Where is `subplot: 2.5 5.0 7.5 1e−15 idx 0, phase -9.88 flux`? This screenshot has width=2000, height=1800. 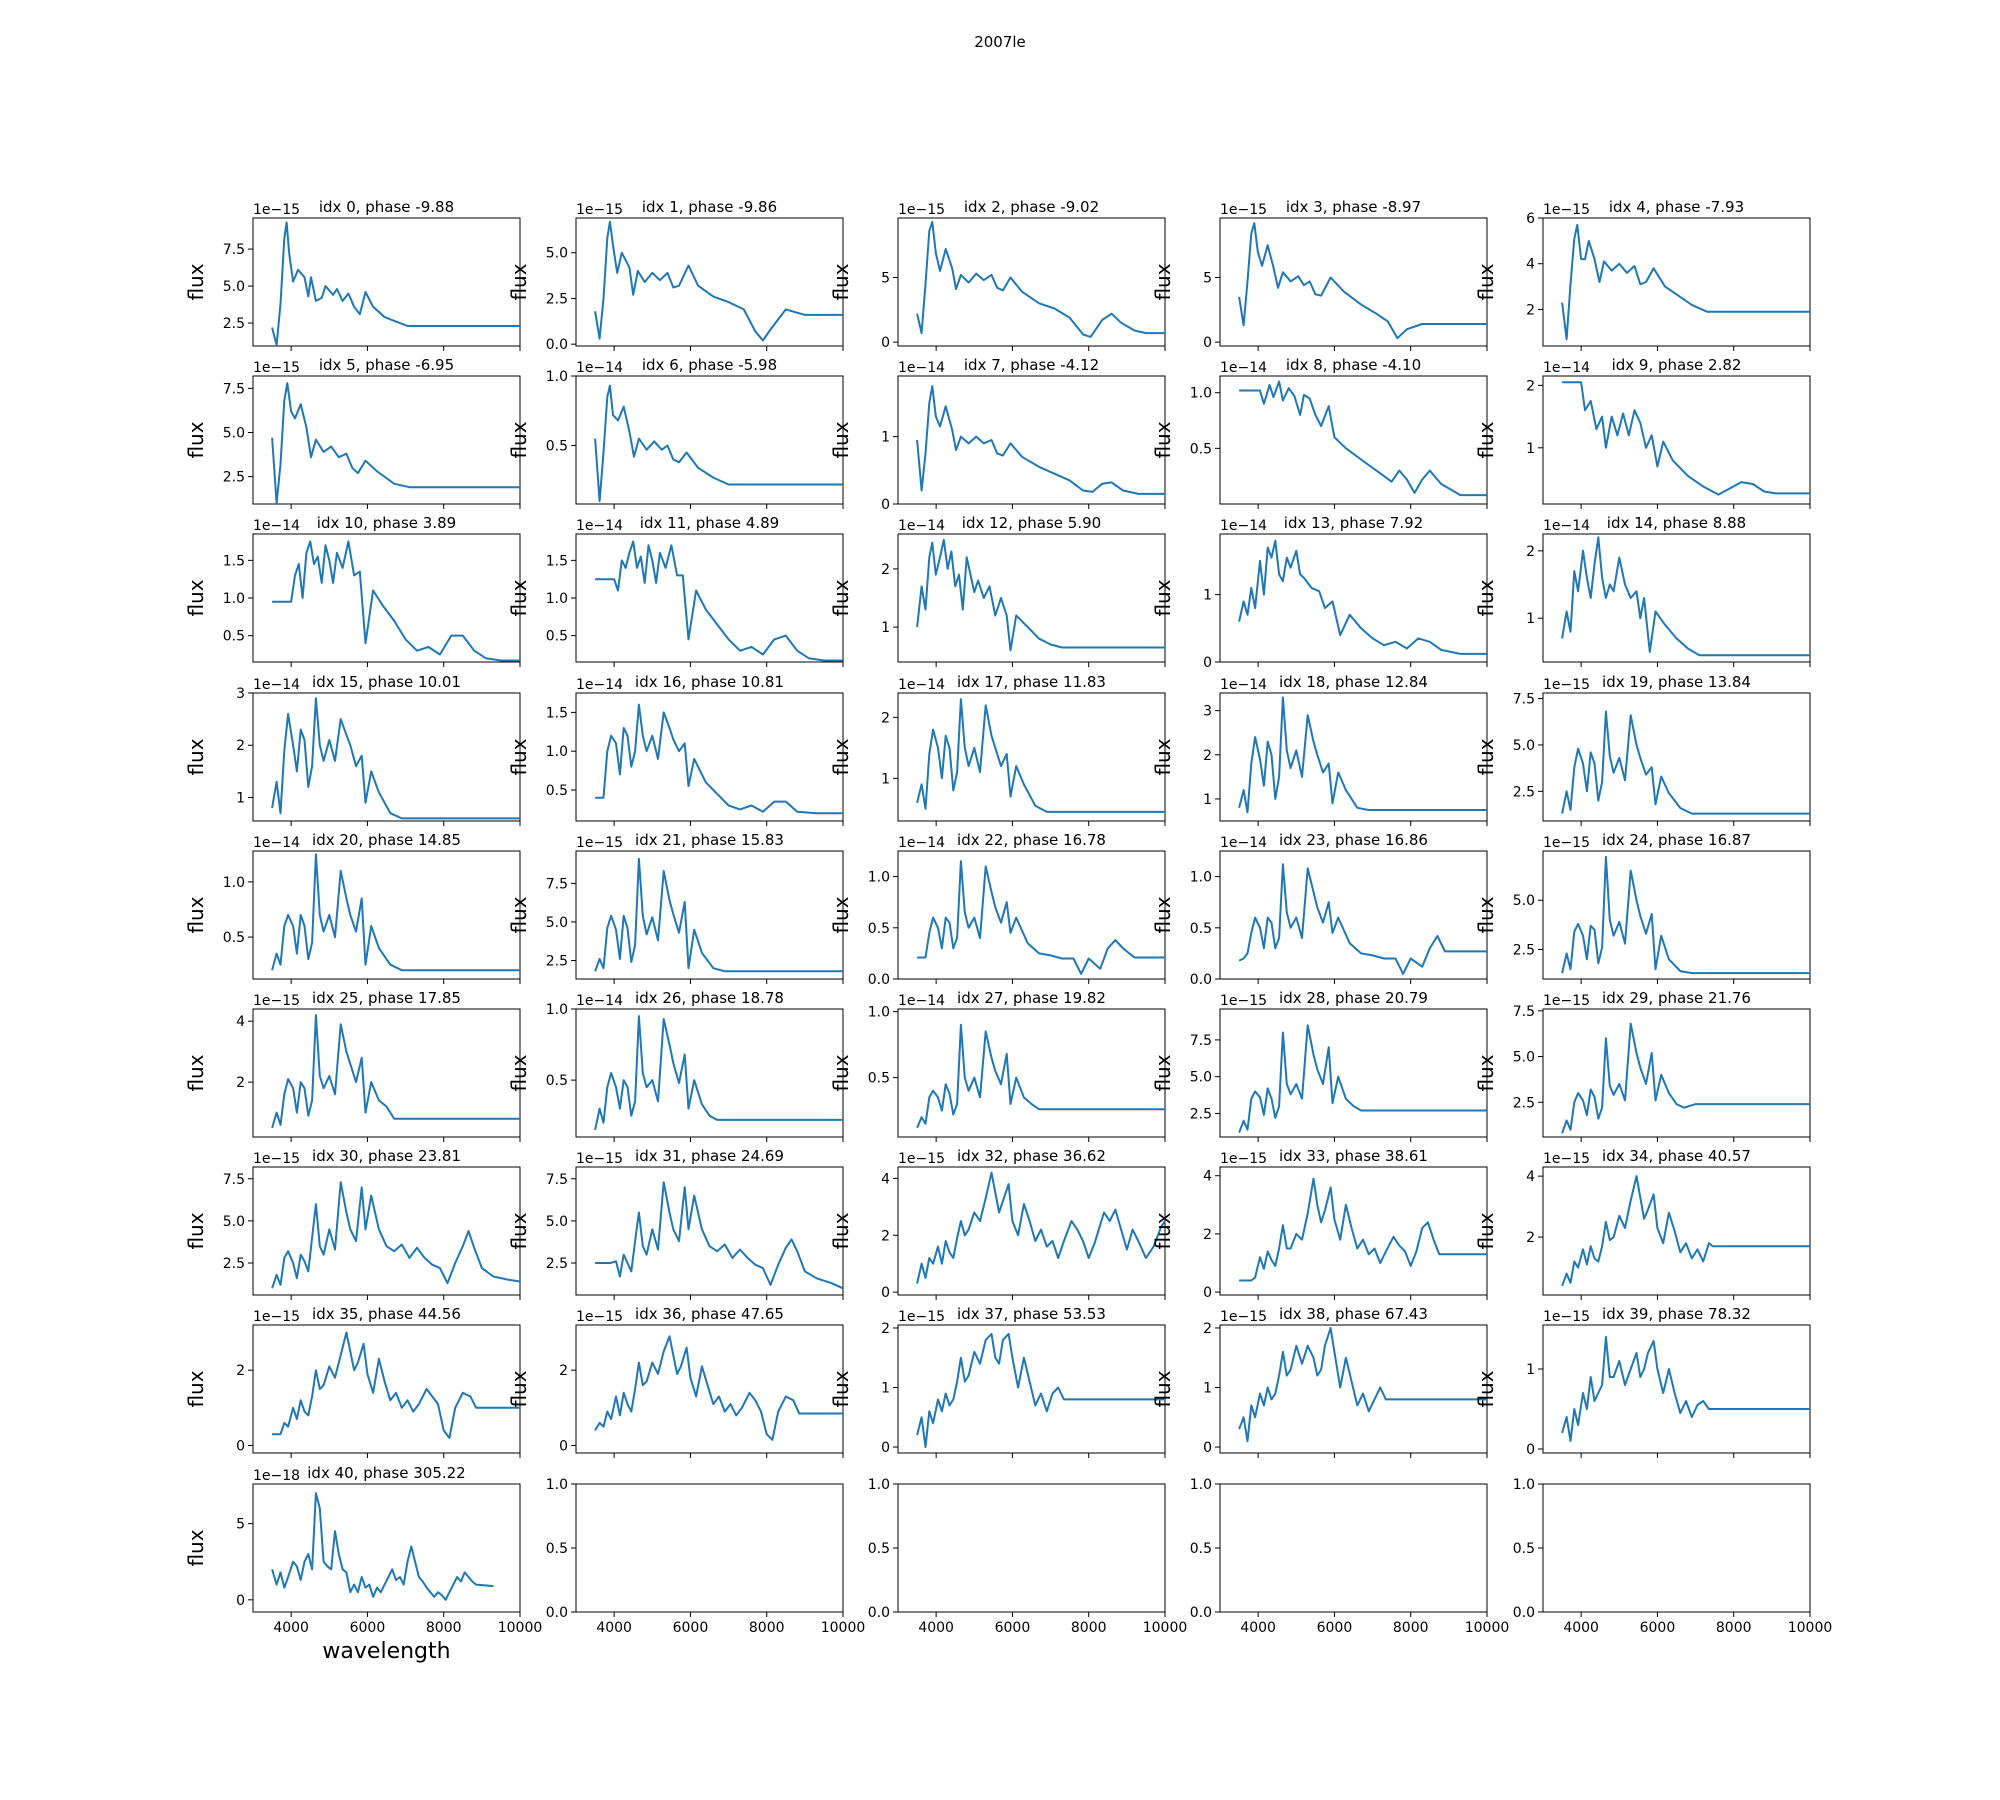 subplot: 2.5 5.0 7.5 1e−15 idx 0, phase -9.88 flux is located at coordinates (352, 274).